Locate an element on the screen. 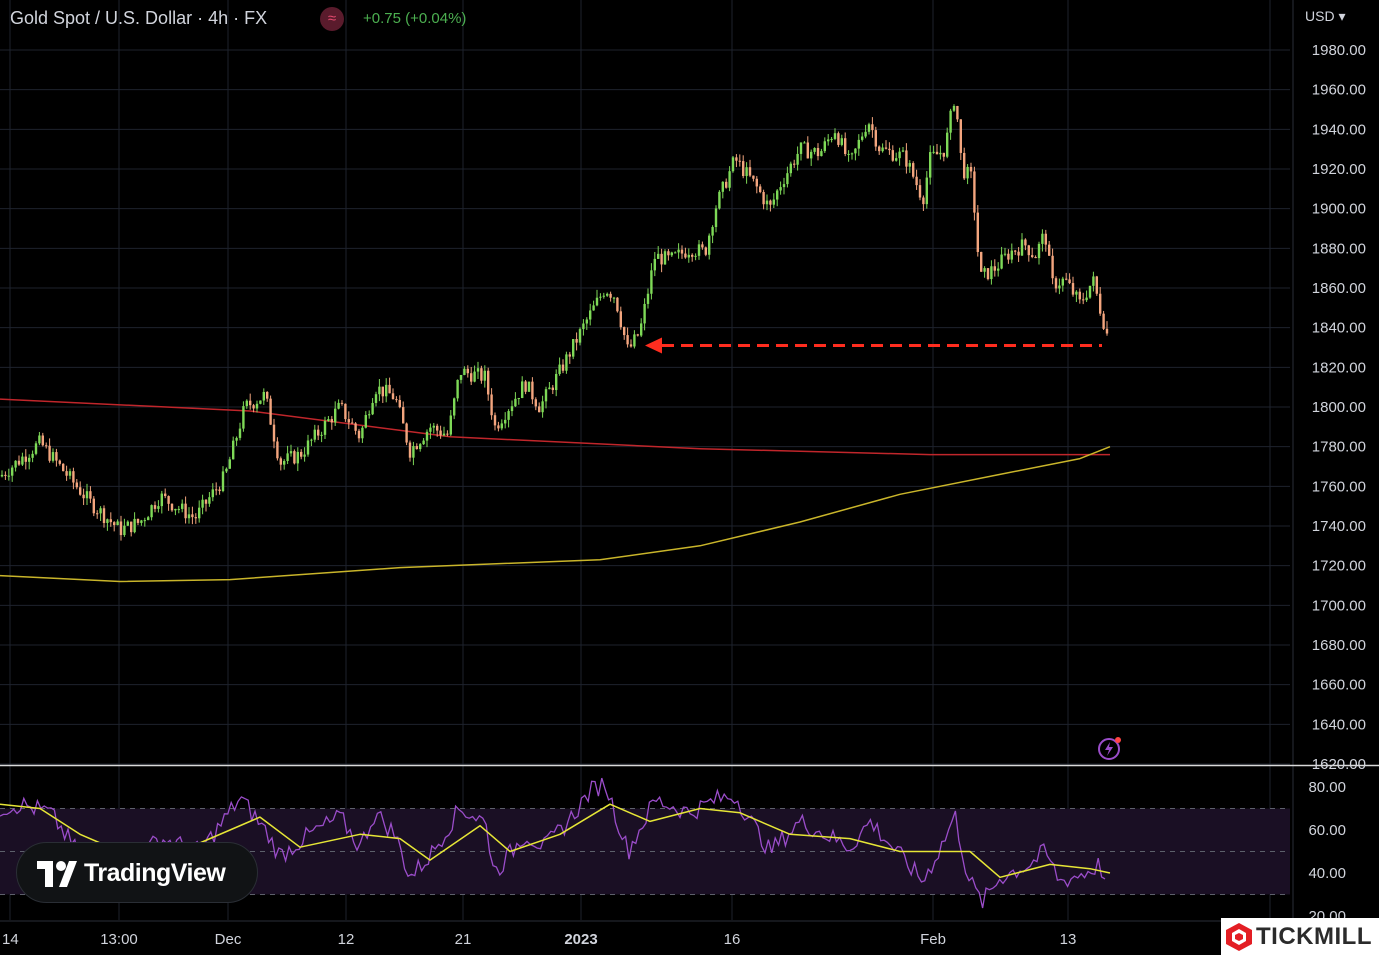 This screenshot has height=955, width=1379. tradingview-watermark: TradingView is located at coordinates (137, 872).